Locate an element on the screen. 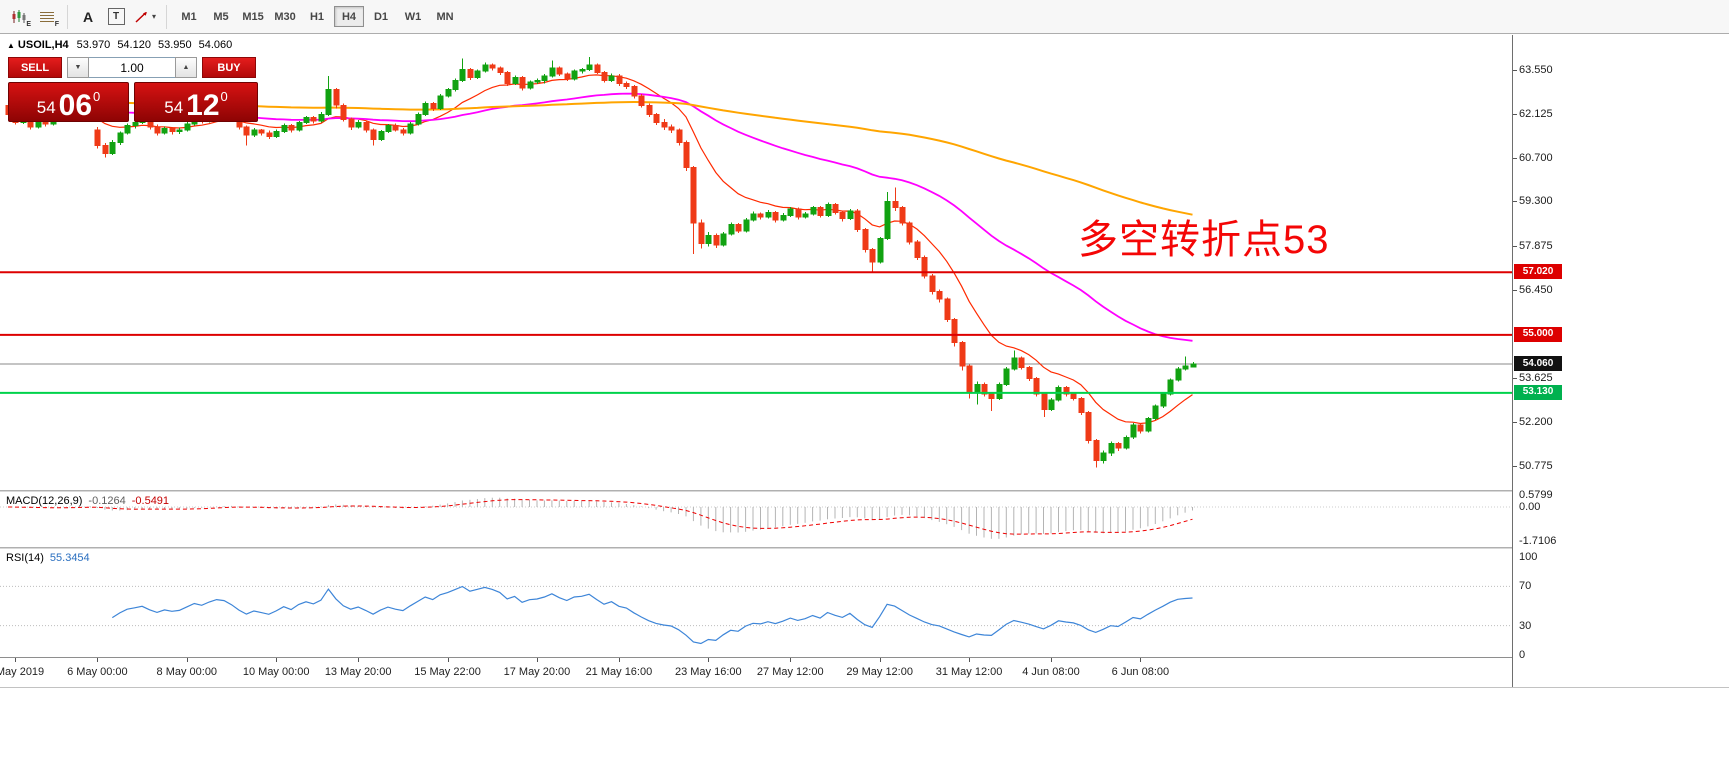 This screenshot has height=757, width=1729. buy-price-sup: 0 is located at coordinates (224, 96).